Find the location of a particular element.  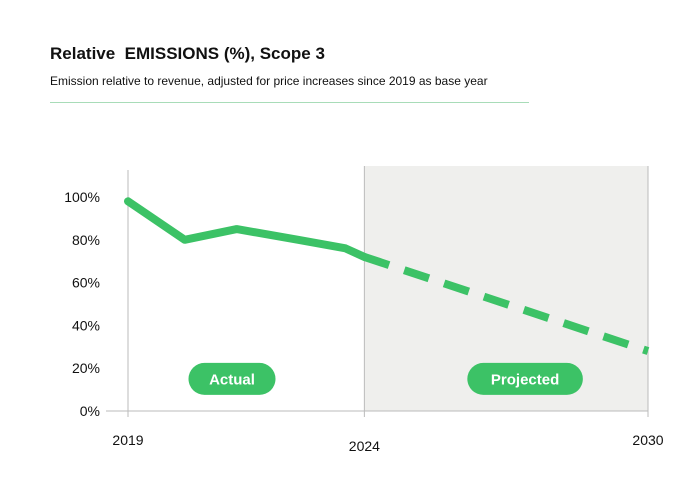

chart-title: Relative EMISSIONS (%), Scope 3 is located at coordinates (187, 53).